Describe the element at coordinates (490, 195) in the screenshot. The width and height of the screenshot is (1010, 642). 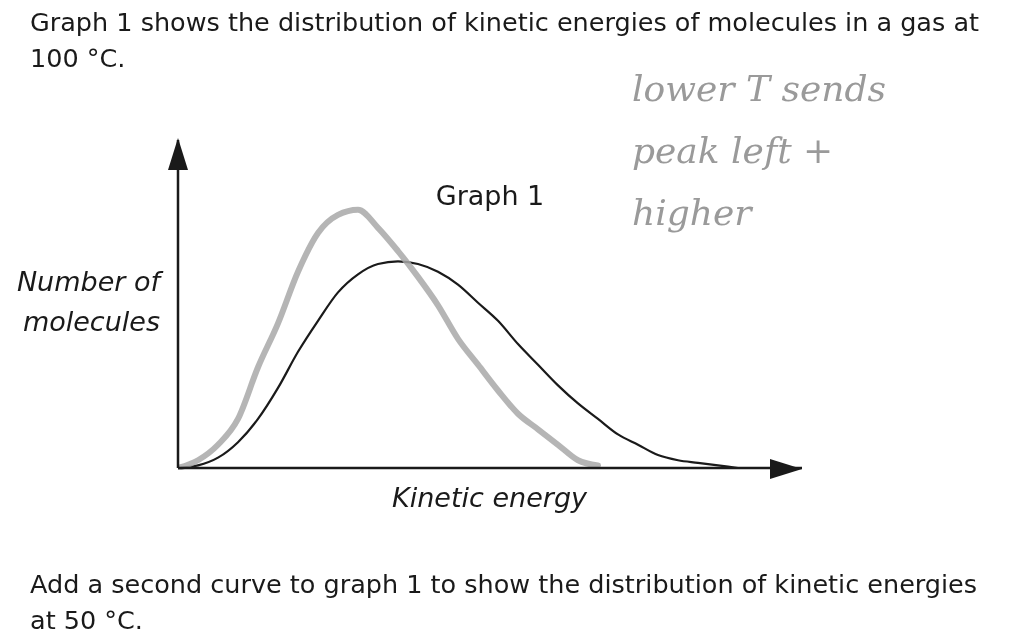
I see `chart-title: Graph 1` at that location.